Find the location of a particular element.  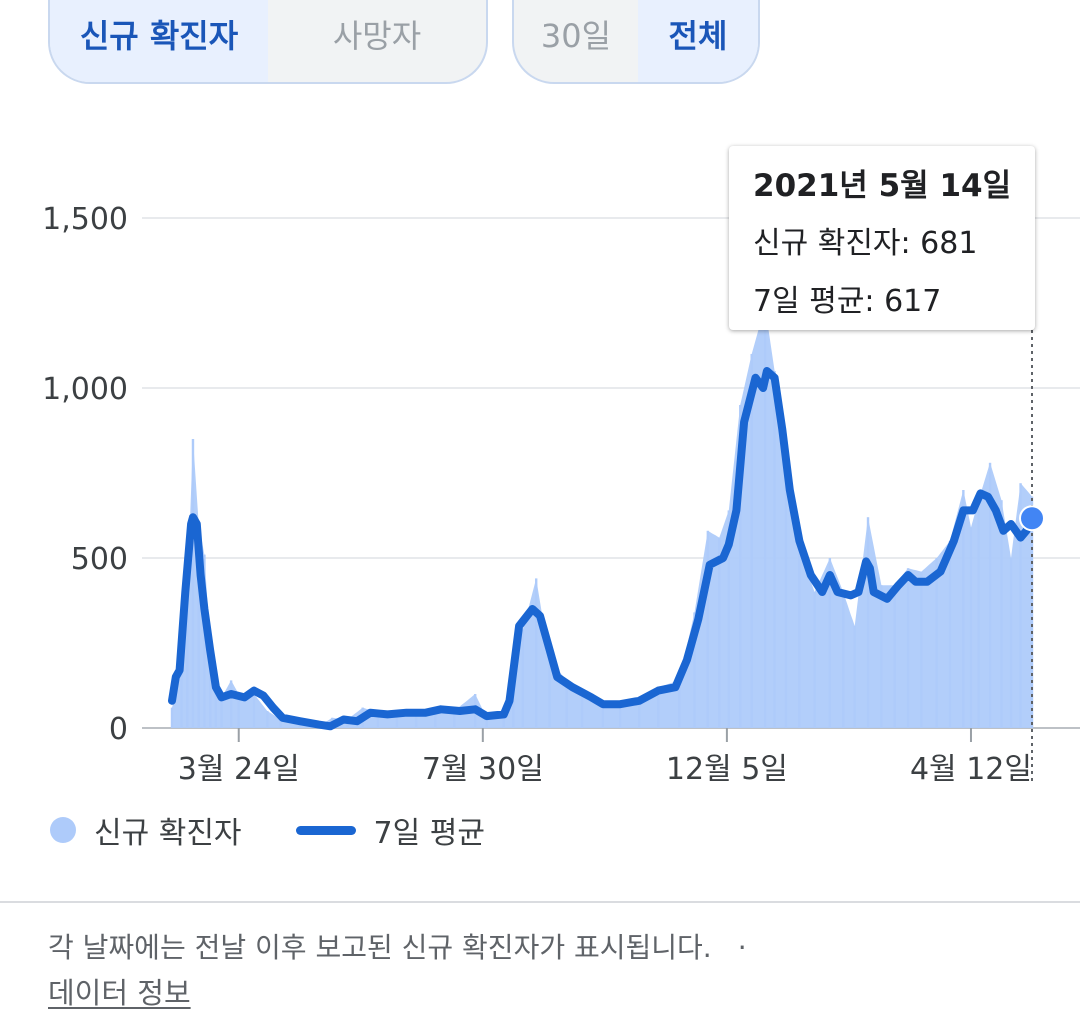

tab-new-cases: 신규 확진자 is located at coordinates (159, 41).